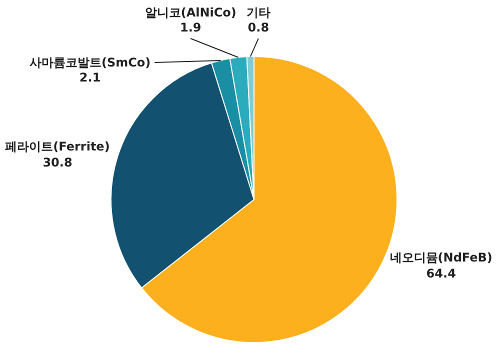  Describe the element at coordinates (441, 273) in the screenshot. I see `data-label: 64.4` at that location.